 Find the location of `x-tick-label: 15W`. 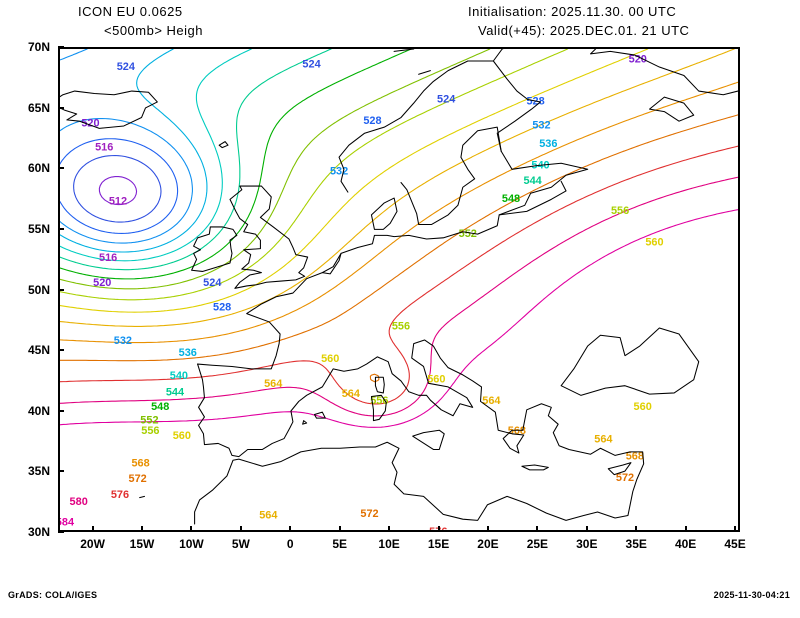

x-tick-label: 15W is located at coordinates (142, 544).